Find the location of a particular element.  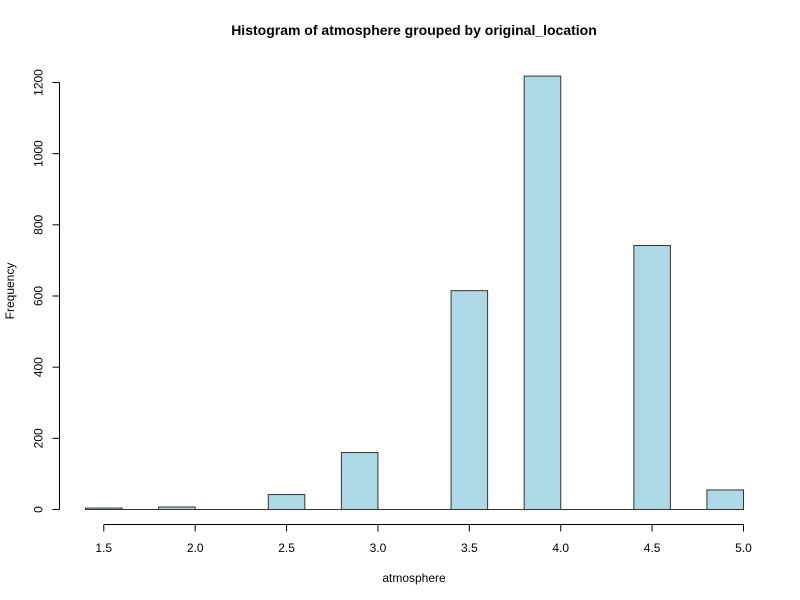

x-tick-label: 2.0 is located at coordinates (195, 548).